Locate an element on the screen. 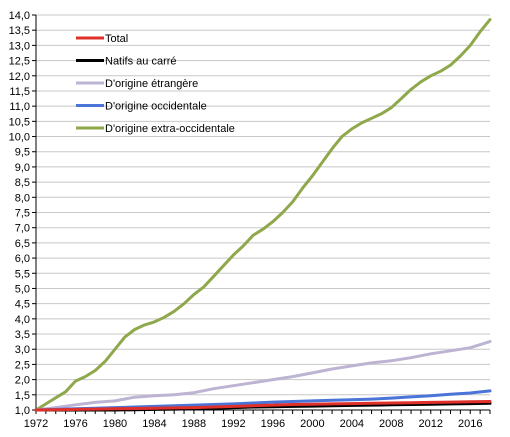  x-tick-label: 1976 is located at coordinates (75, 424).